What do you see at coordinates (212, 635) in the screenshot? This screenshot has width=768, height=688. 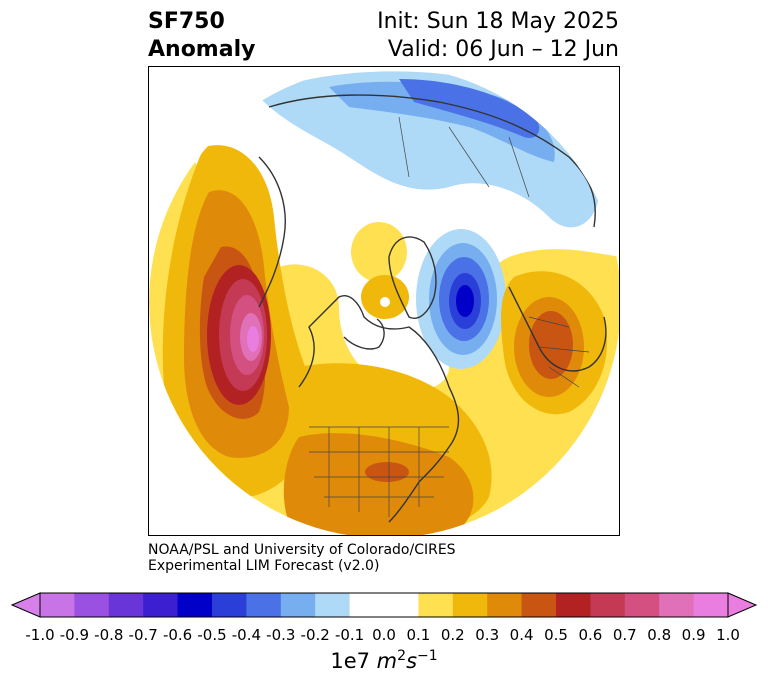 I see `colorbar-tick-label: -0.5` at bounding box center [212, 635].